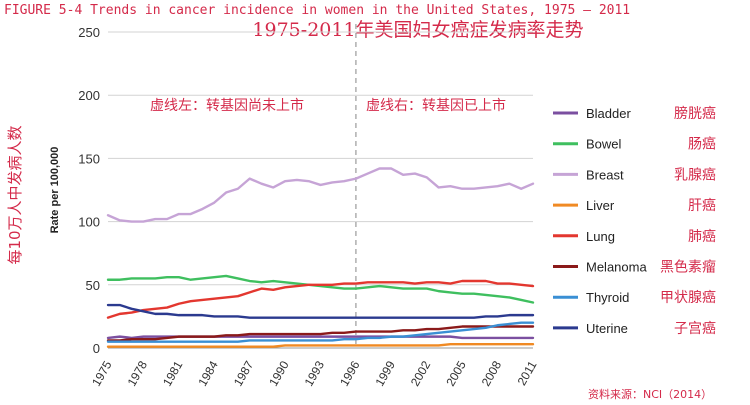 This screenshot has height=405, width=750. I want to click on legend-chinese-label-liver: 肝癌, so click(702, 206).